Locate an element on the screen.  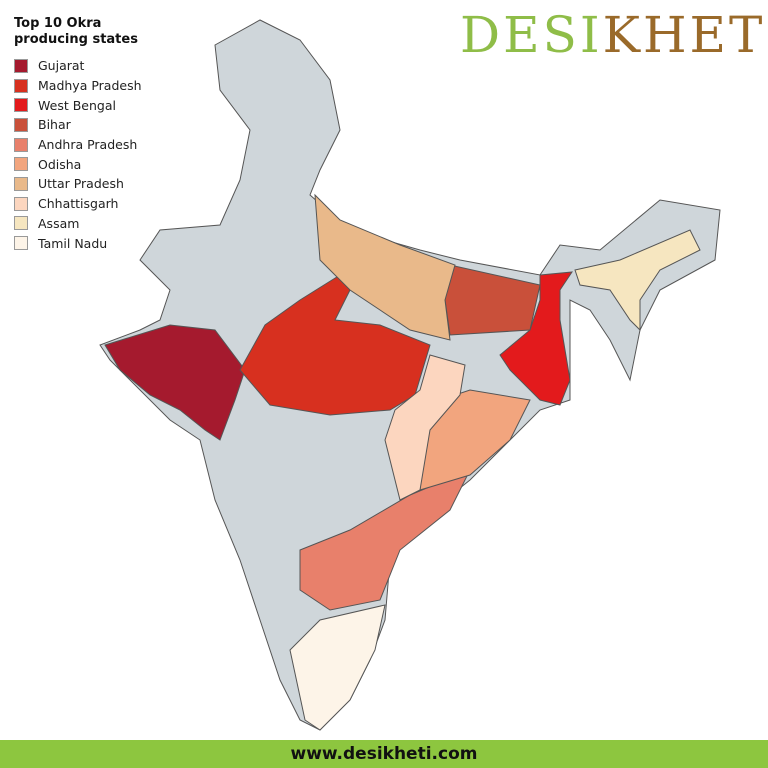
legend-item: Bihar is located at coordinates (109, 125).